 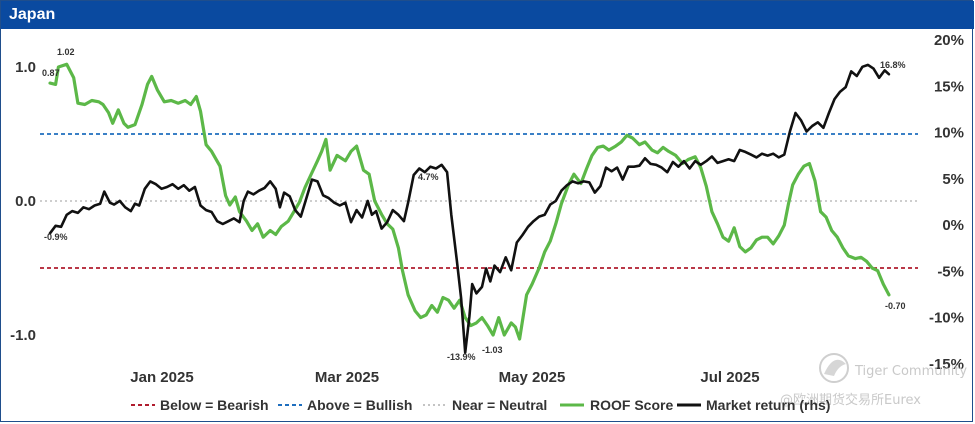 I want to click on data-annotation: -13.9%, so click(x=461, y=357).